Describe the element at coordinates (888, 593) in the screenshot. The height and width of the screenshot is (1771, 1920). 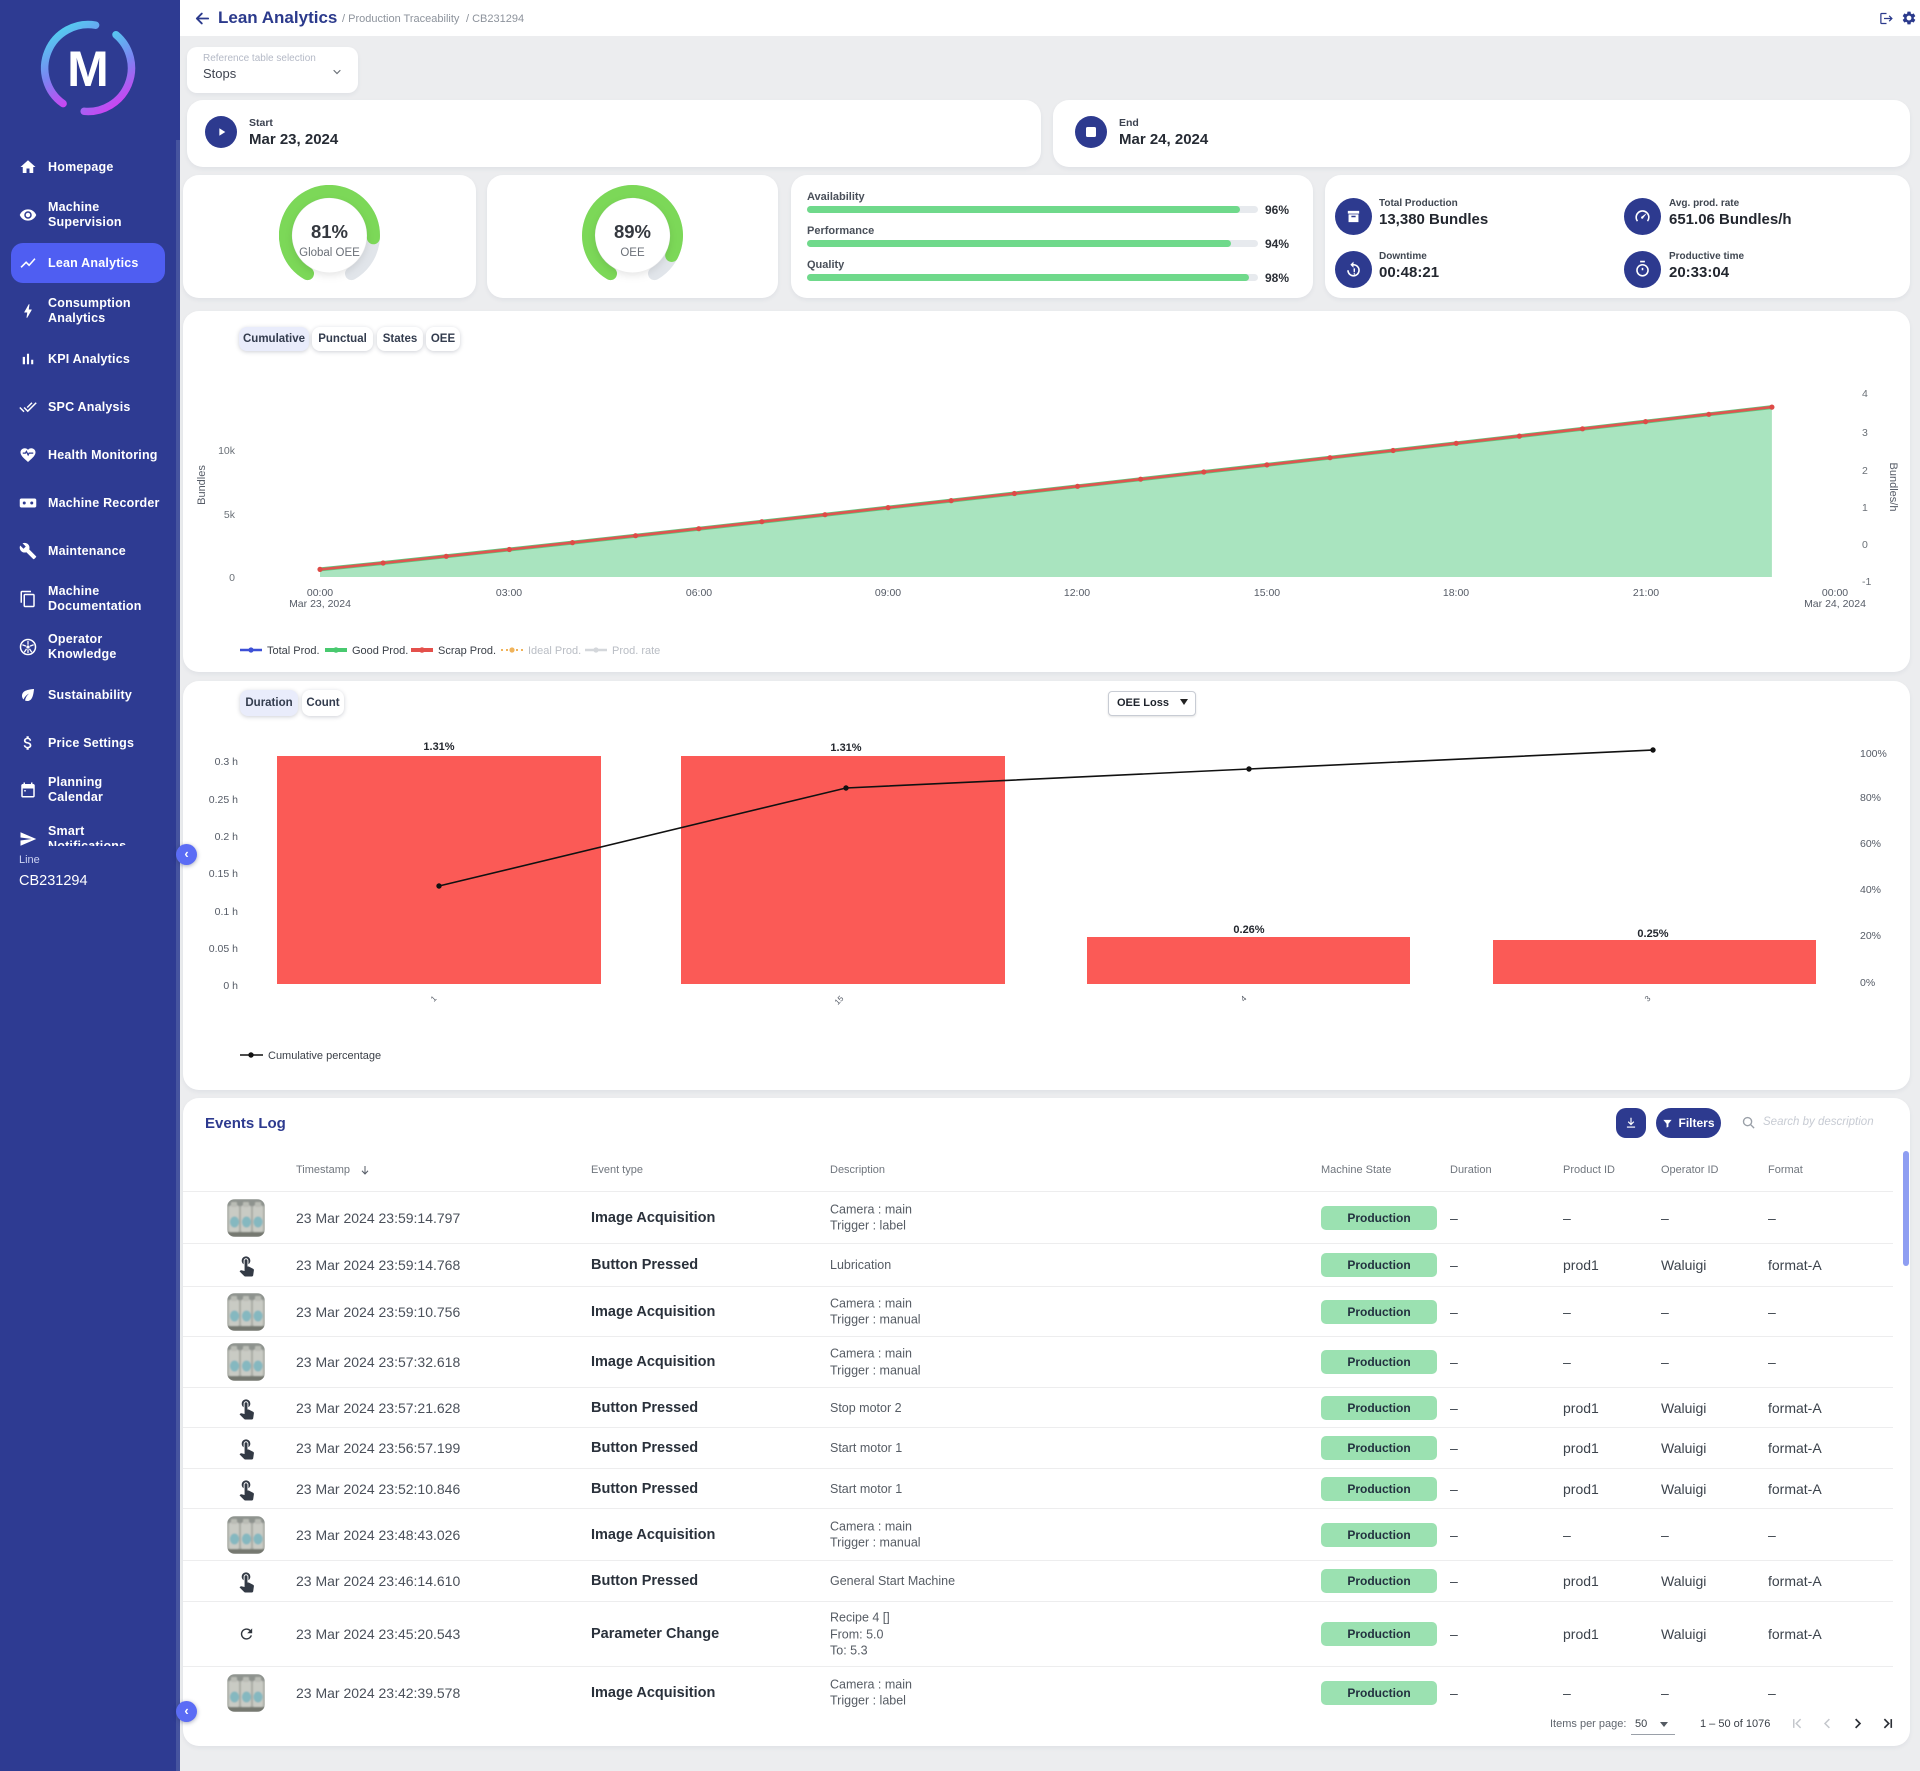
I see `svg-text: 09:00` at that location.